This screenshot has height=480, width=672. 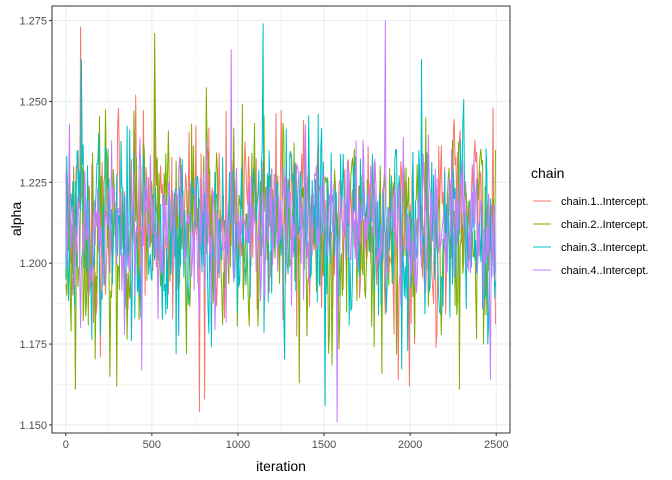 What do you see at coordinates (496, 445) in the screenshot?
I see `x-tick-label: 2500` at bounding box center [496, 445].